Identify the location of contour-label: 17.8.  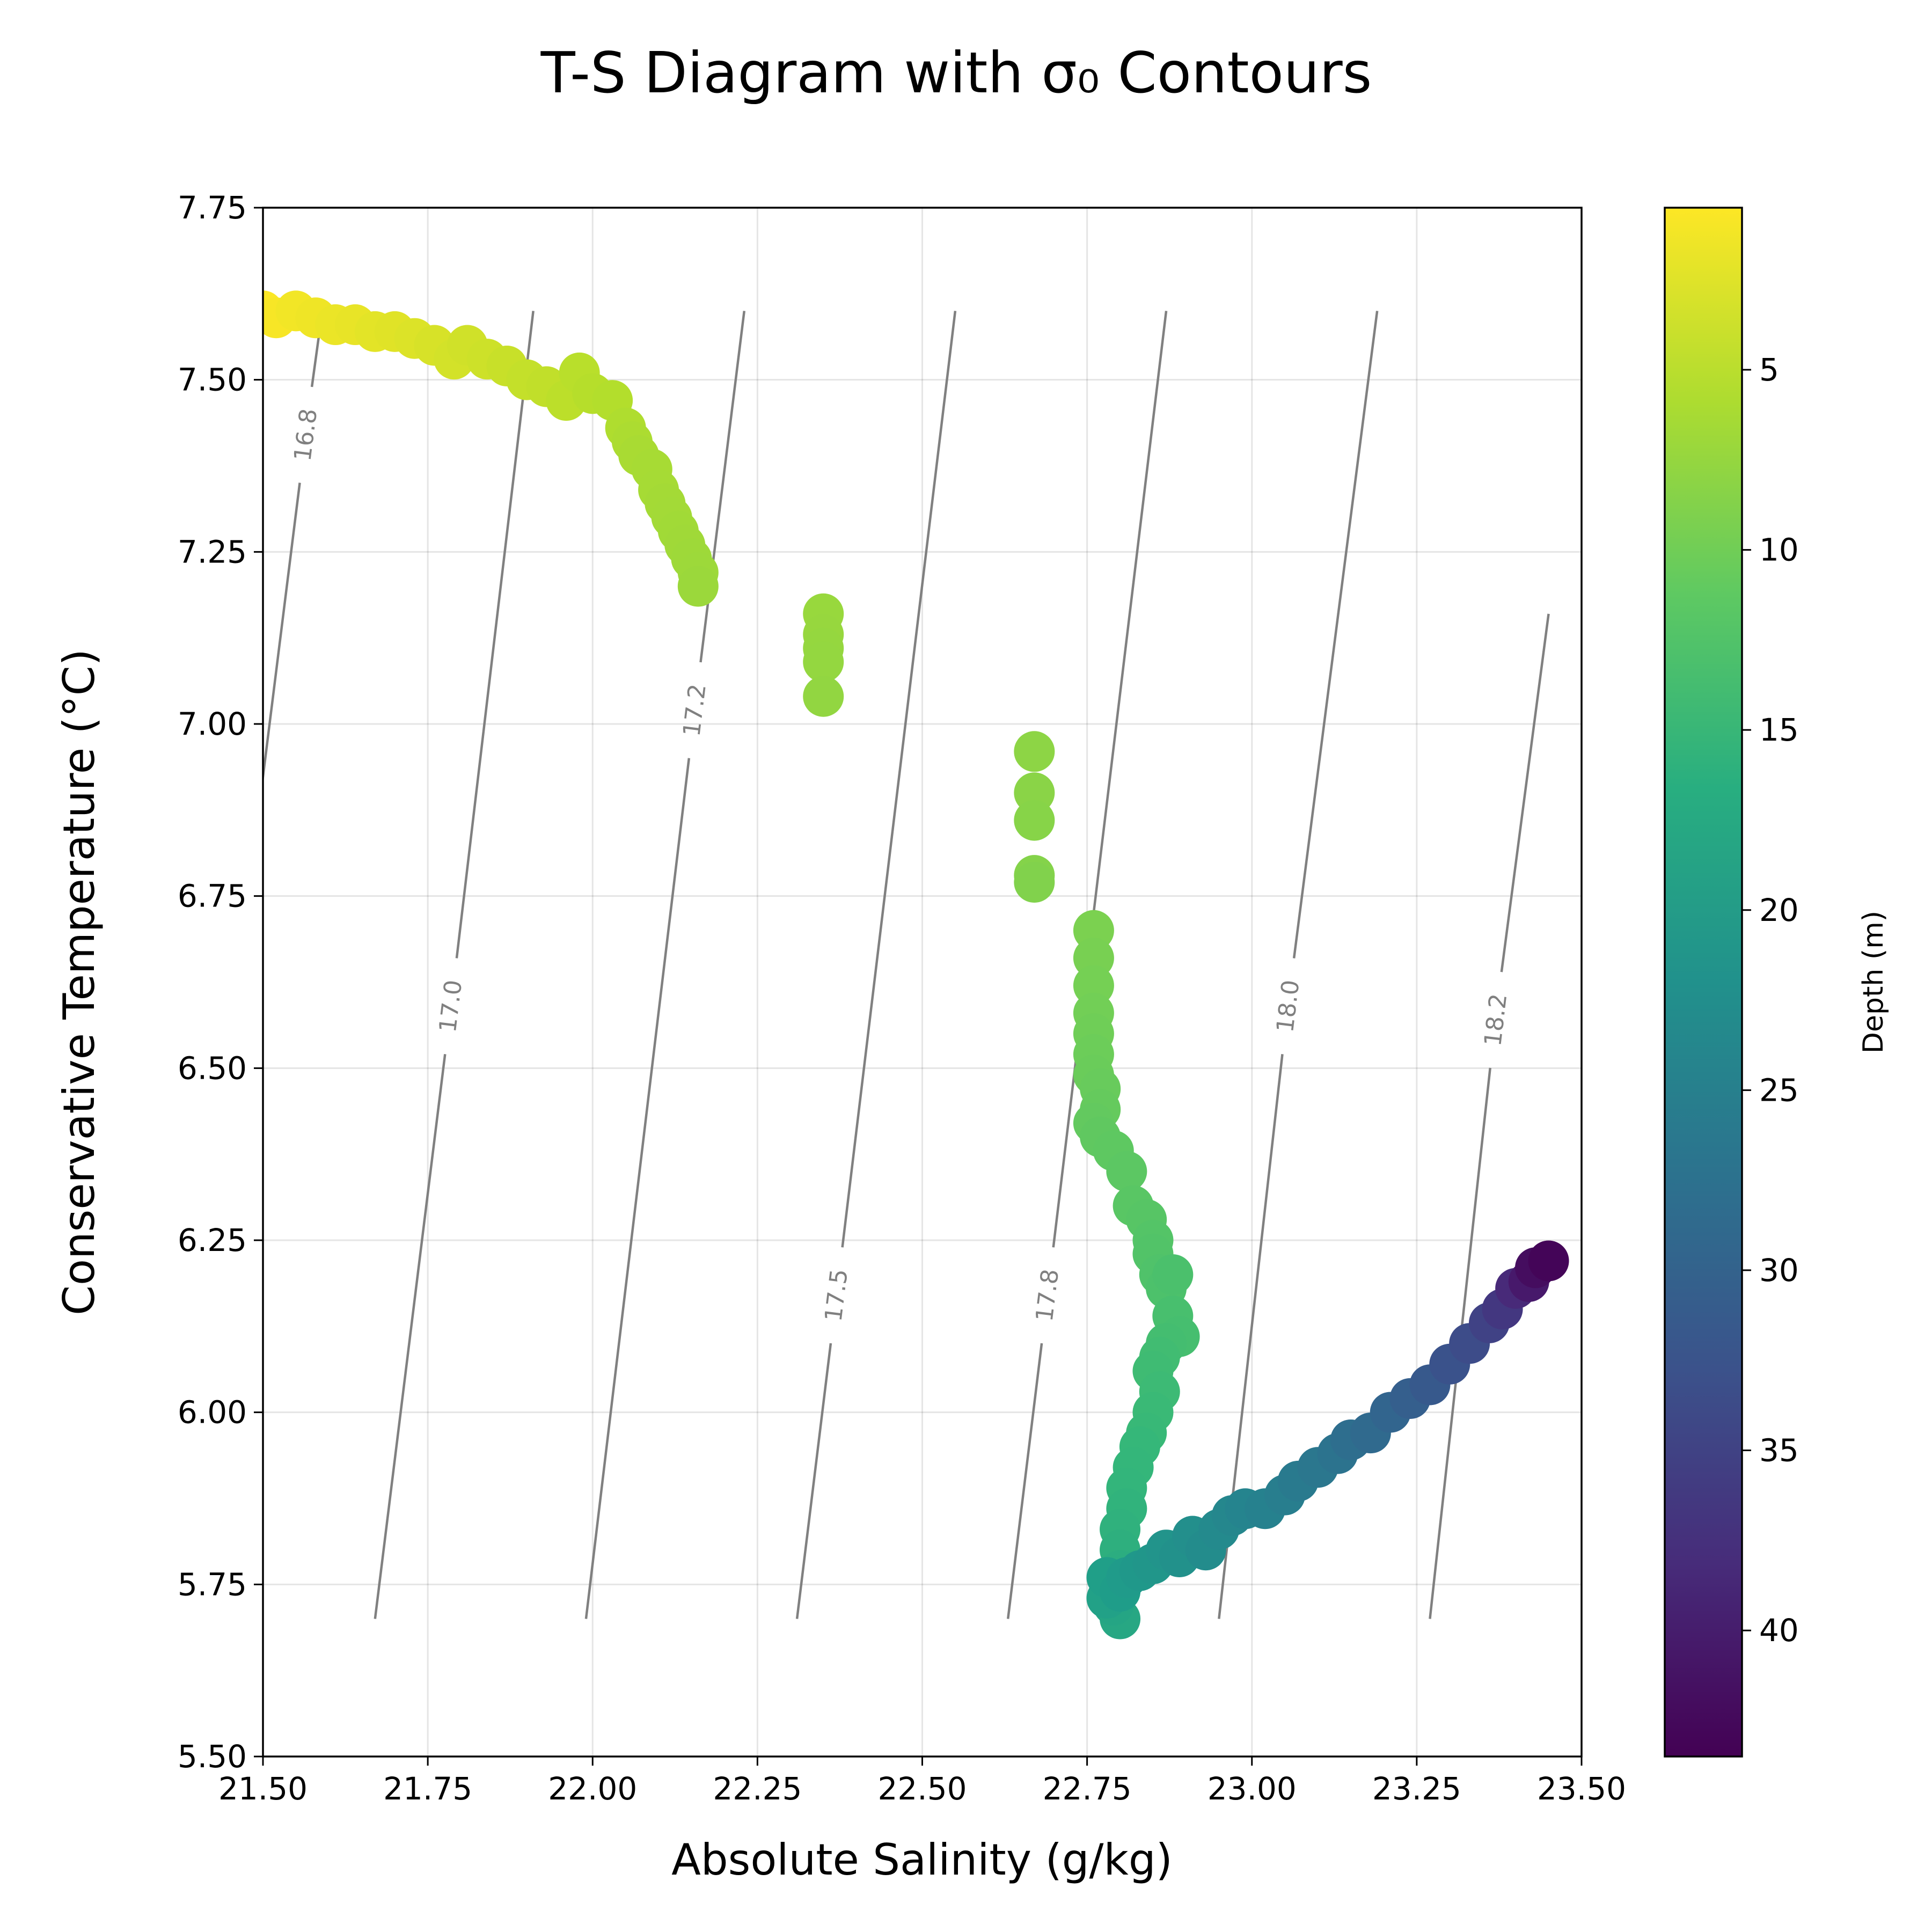
(1047, 1295).